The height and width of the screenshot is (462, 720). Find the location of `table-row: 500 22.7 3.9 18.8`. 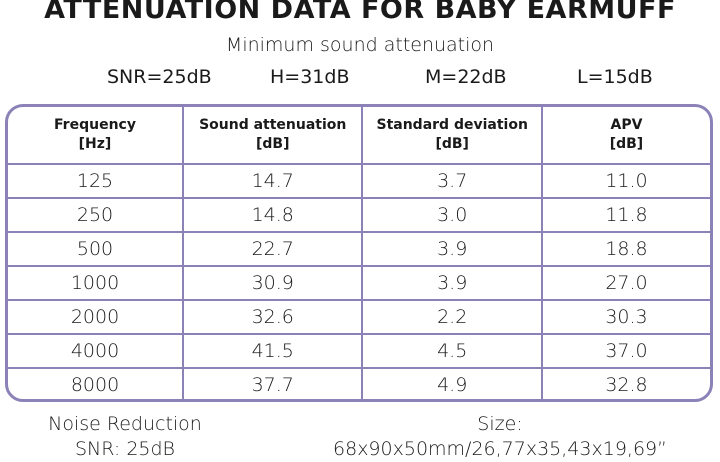

table-row: 500 22.7 3.9 18.8 is located at coordinates (359, 249).